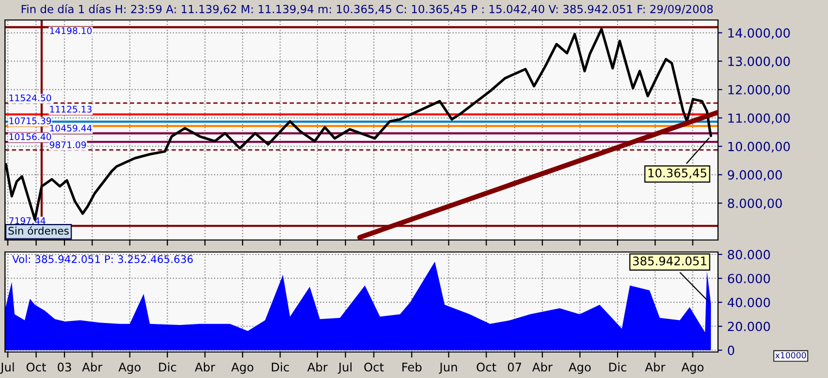 Image resolution: width=828 pixels, height=378 pixels. I want to click on y-tick-label: 80.000, so click(749, 255).